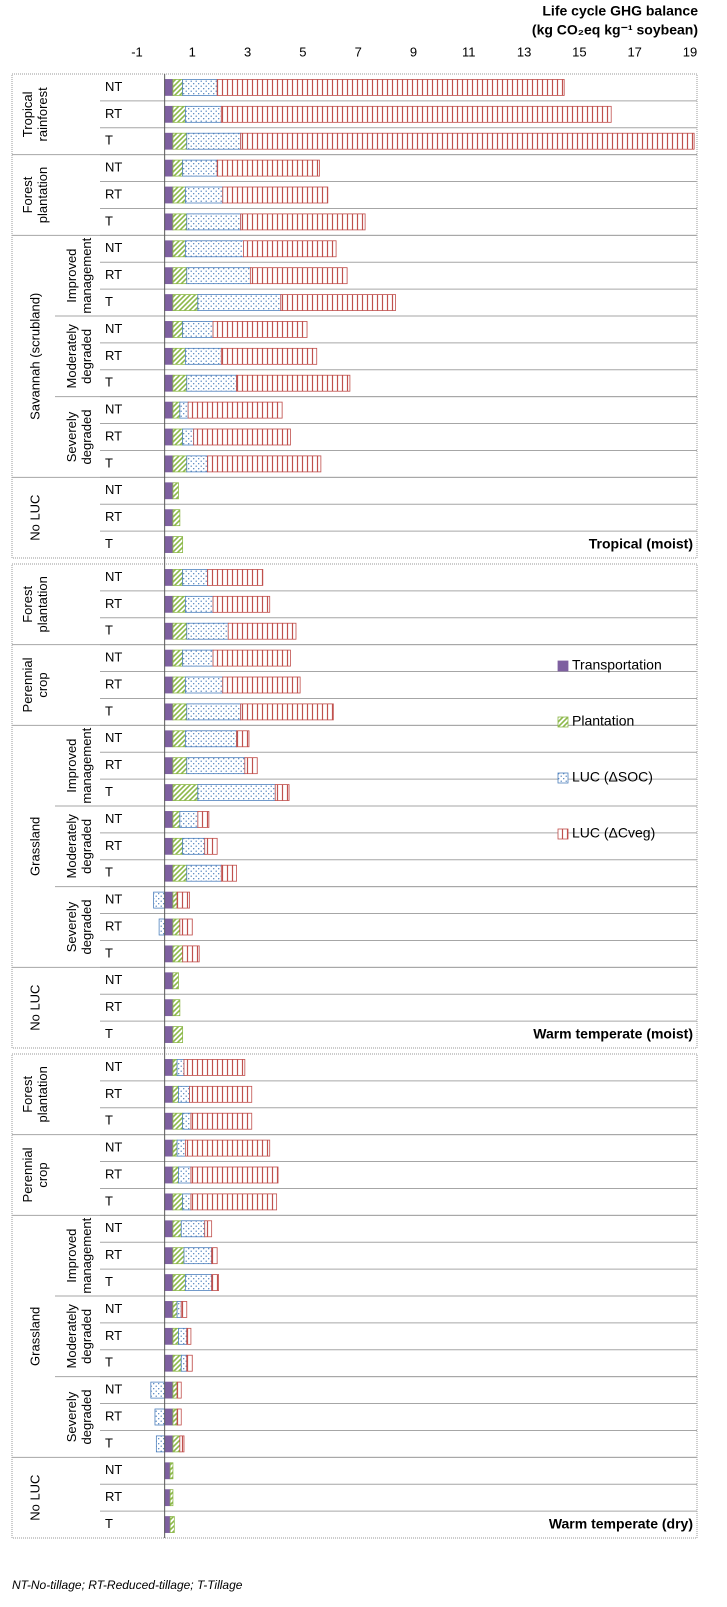  I want to click on x-tick-label: 11, so click(469, 51).